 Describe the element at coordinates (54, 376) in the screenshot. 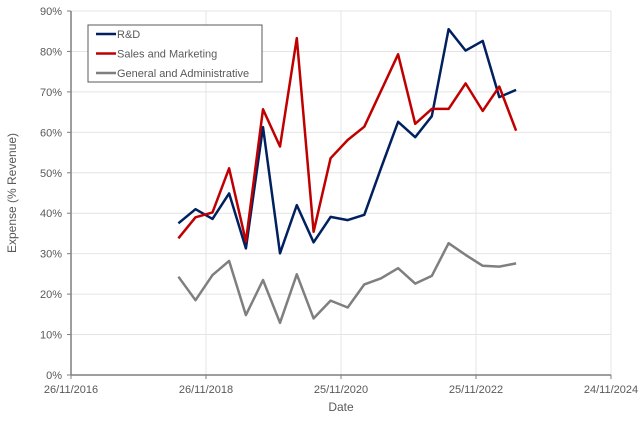

I see `y-tick-label: 0%` at that location.